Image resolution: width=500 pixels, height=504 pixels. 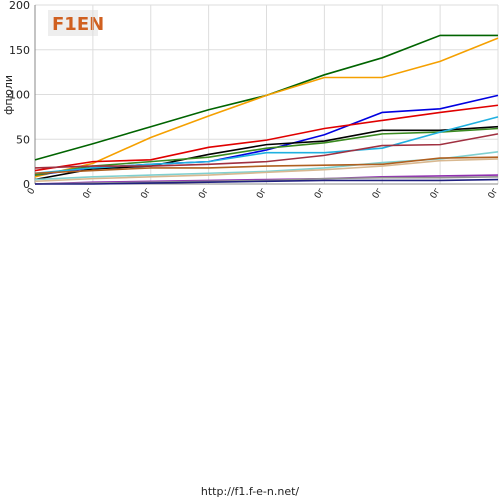 What do you see at coordinates (19, 6) in the screenshot?
I see `y-tick-label: 200` at bounding box center [19, 6].